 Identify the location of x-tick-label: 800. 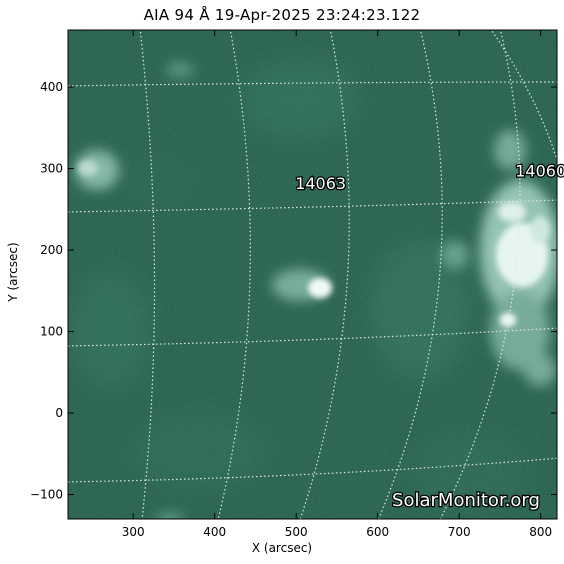
(540, 532).